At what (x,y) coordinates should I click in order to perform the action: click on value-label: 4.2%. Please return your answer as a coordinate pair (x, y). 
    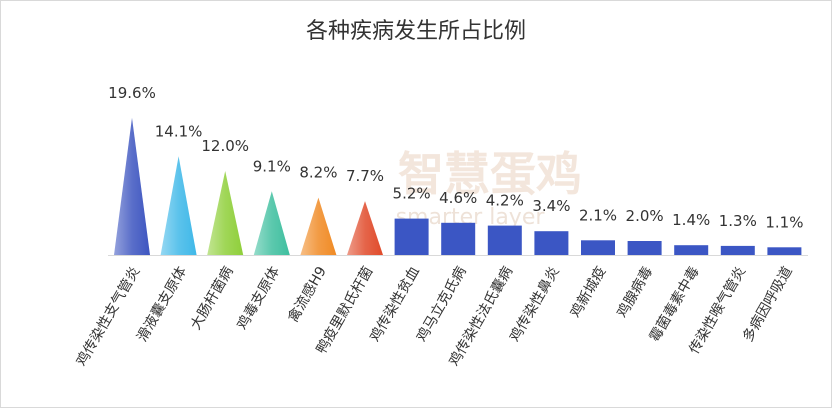
    Looking at the image, I should click on (505, 201).